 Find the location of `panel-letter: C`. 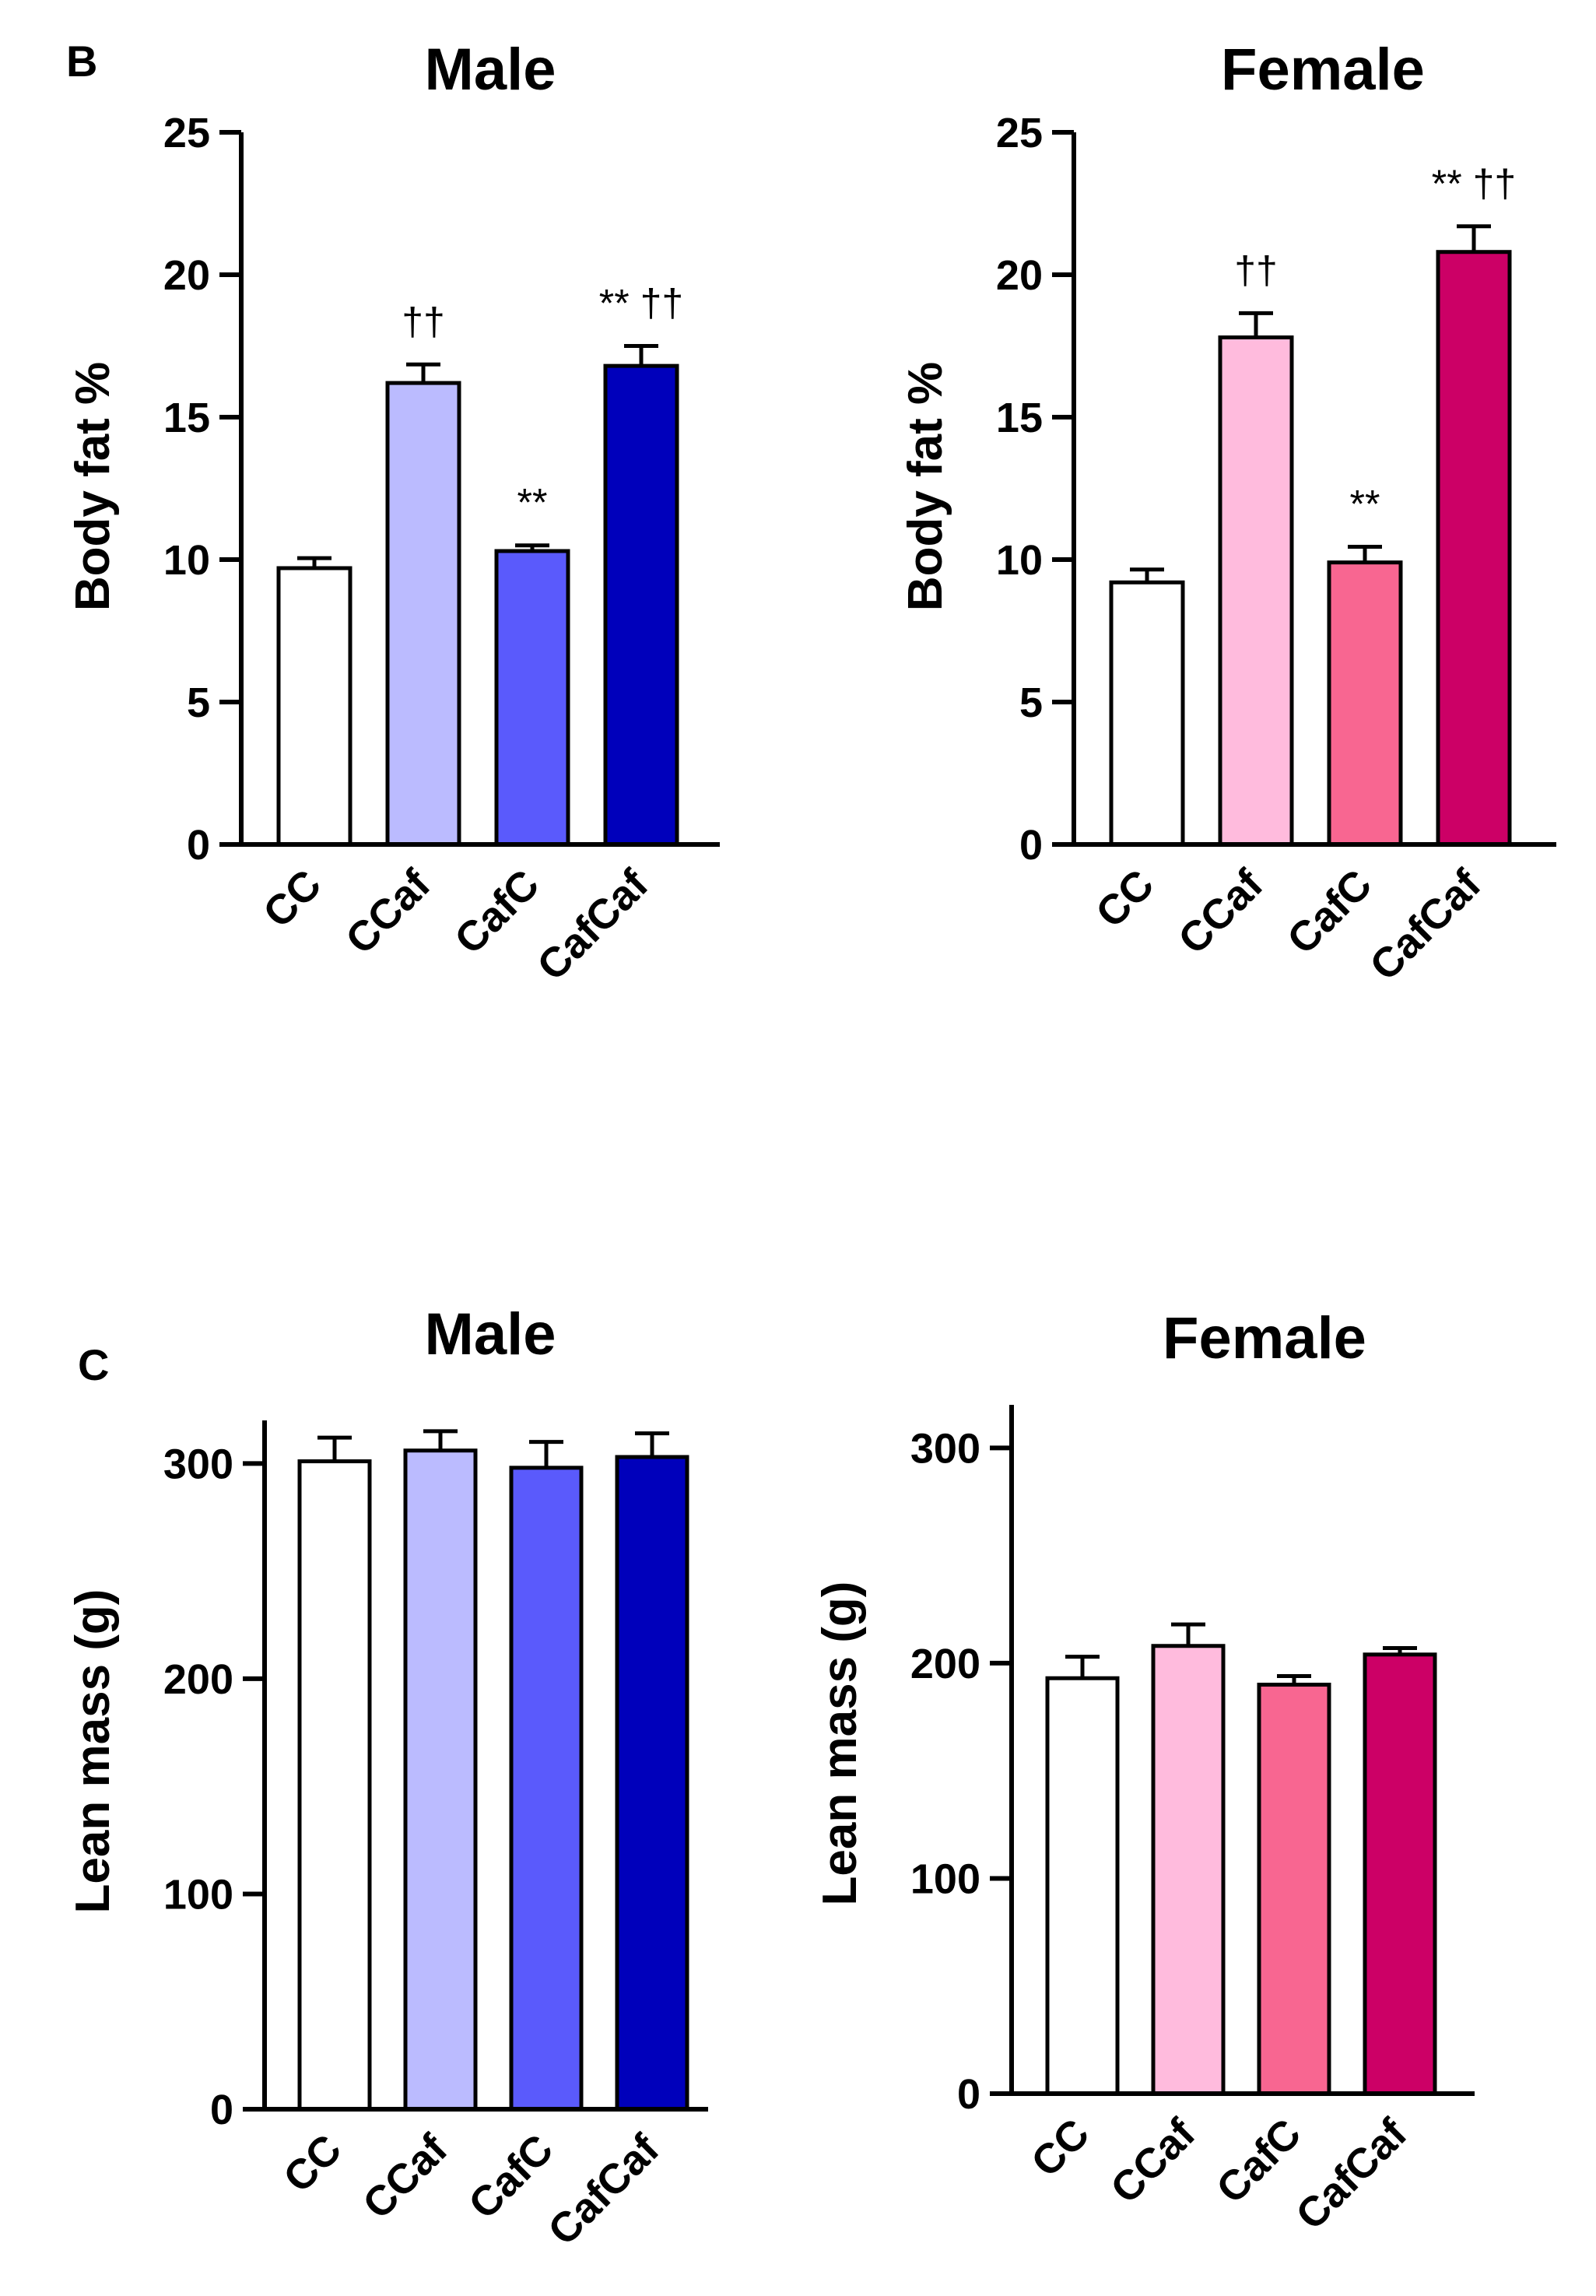

panel-letter: C is located at coordinates (94, 1364).